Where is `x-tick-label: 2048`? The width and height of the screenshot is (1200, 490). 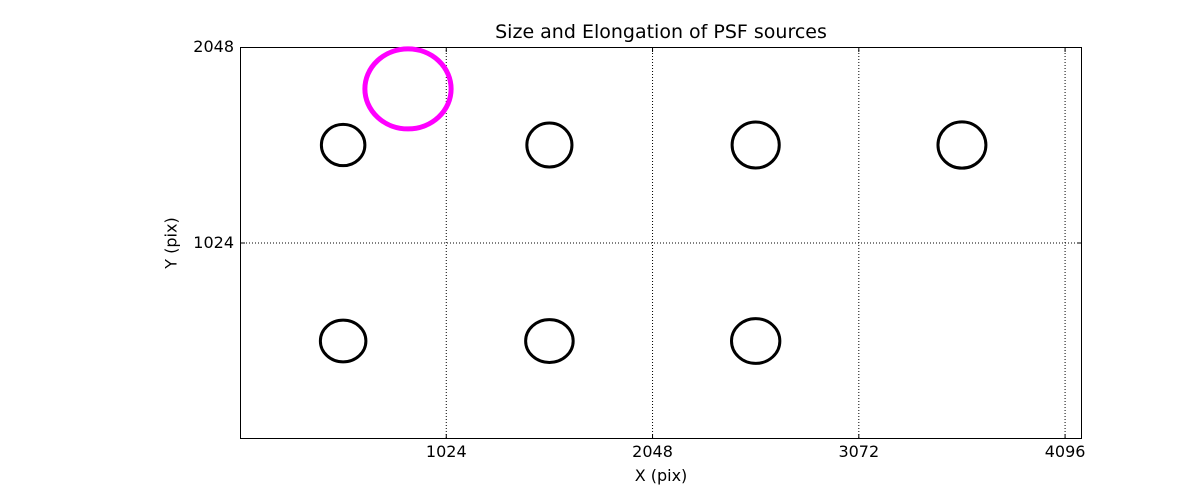
x-tick-label: 2048 is located at coordinates (652, 451).